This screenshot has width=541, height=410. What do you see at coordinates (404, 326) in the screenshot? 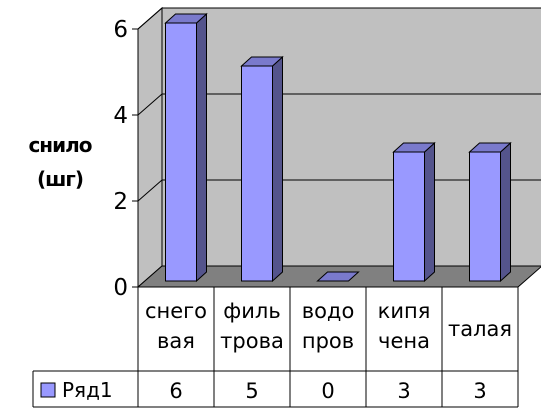
I see `x-category-label: кипя чена` at bounding box center [404, 326].